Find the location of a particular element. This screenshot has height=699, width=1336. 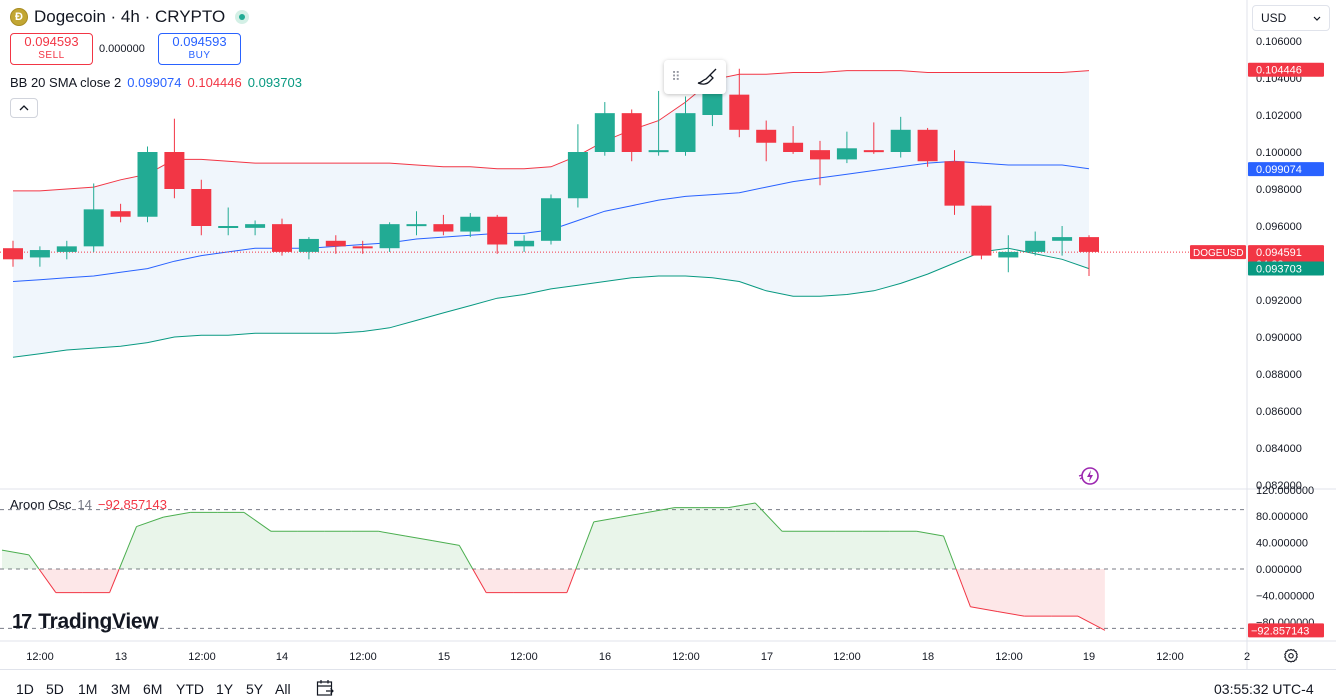

range-3m-button: 3M is located at coordinates (121, 689).